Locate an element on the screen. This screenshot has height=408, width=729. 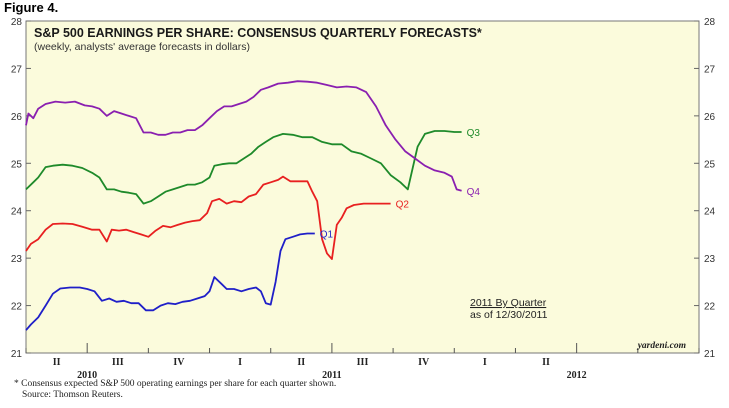
figure-label: Figure 4. is located at coordinates (31, 7).